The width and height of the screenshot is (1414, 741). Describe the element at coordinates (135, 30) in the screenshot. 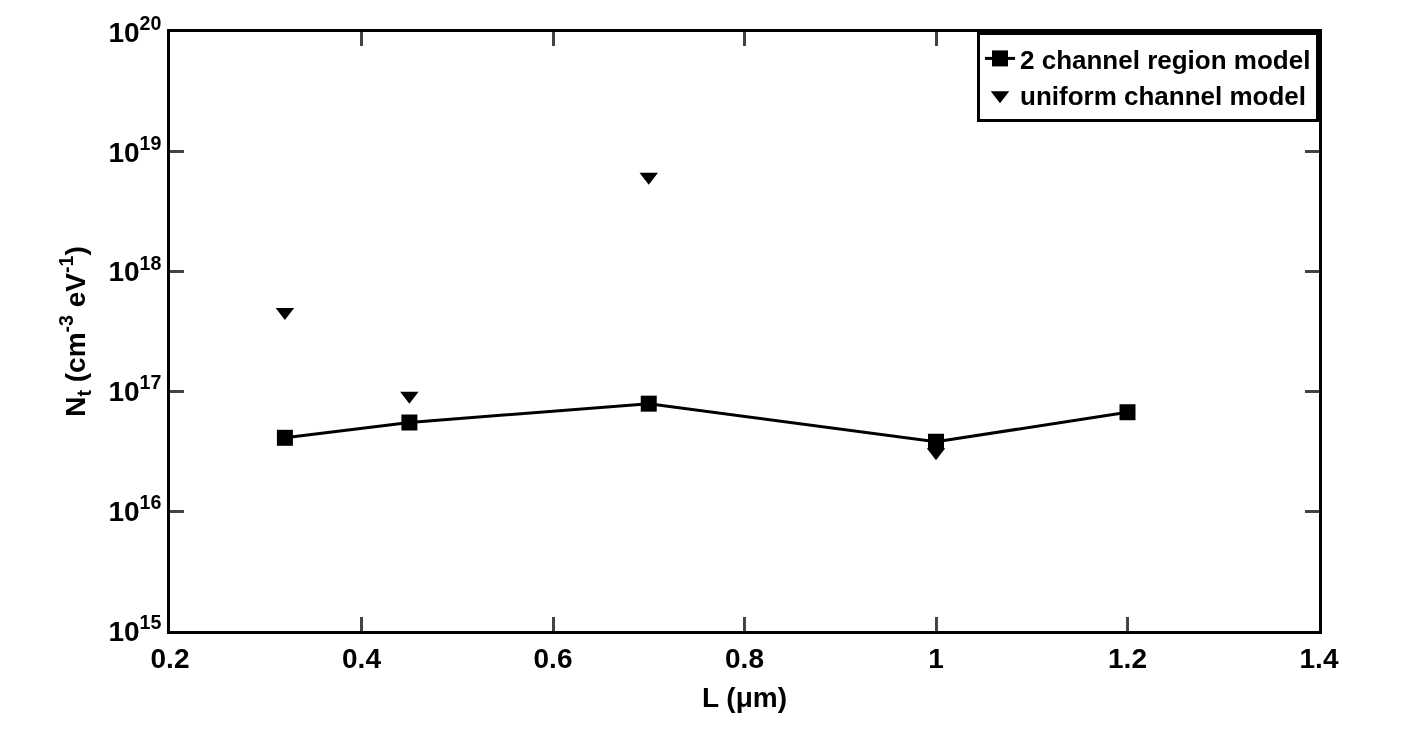

I see `y-tick-label: 10$^{20}$` at that location.